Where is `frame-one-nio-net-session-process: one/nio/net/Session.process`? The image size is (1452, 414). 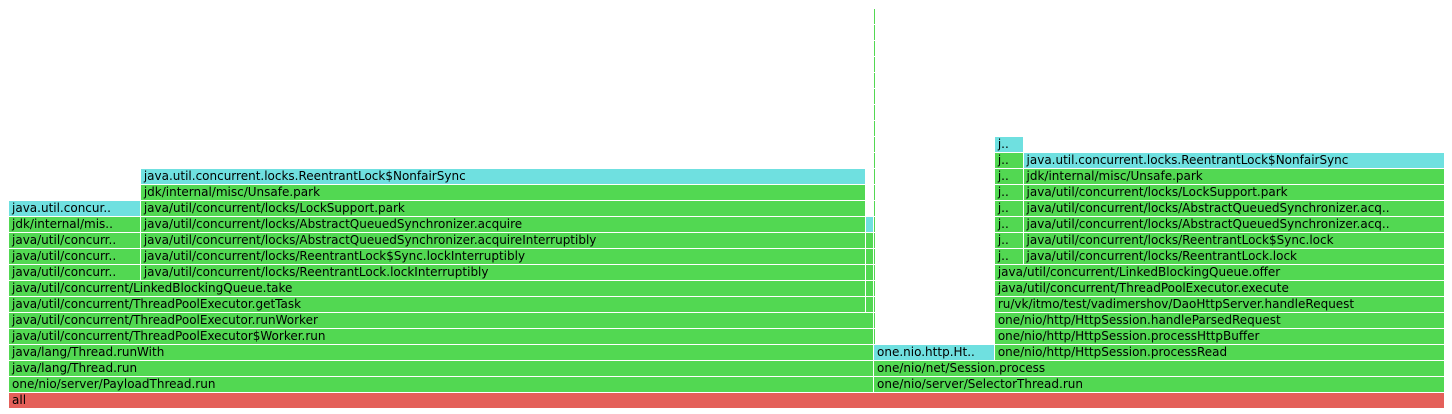
frame-one-nio-net-session-process: one/nio/net/Session.process is located at coordinates (1159, 368).